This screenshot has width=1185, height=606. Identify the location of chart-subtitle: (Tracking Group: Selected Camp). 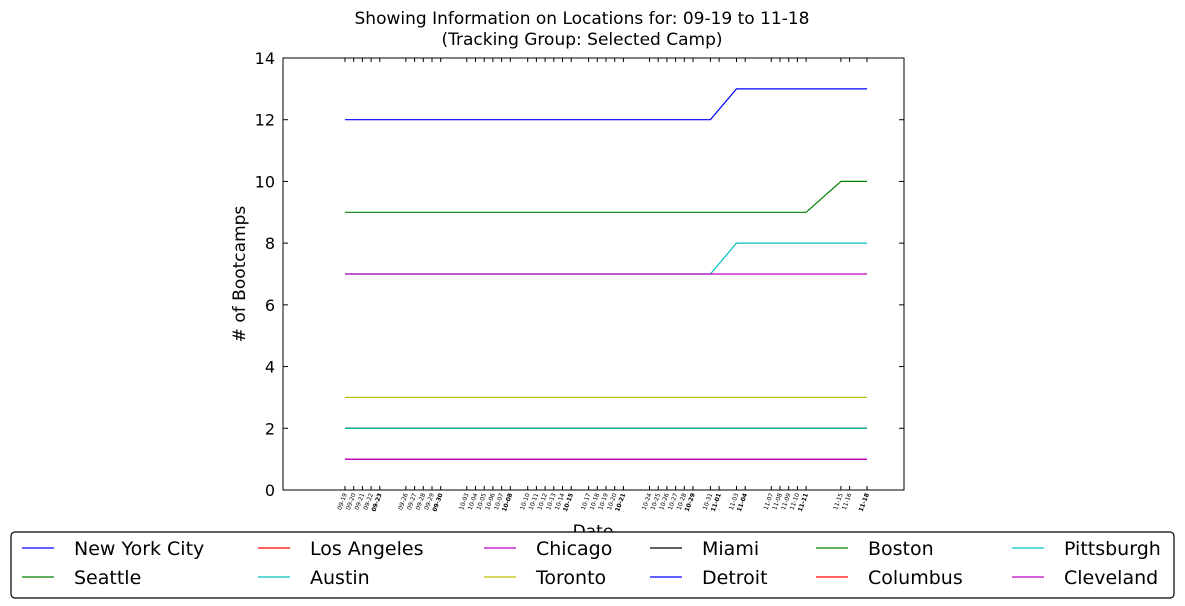
(581, 40).